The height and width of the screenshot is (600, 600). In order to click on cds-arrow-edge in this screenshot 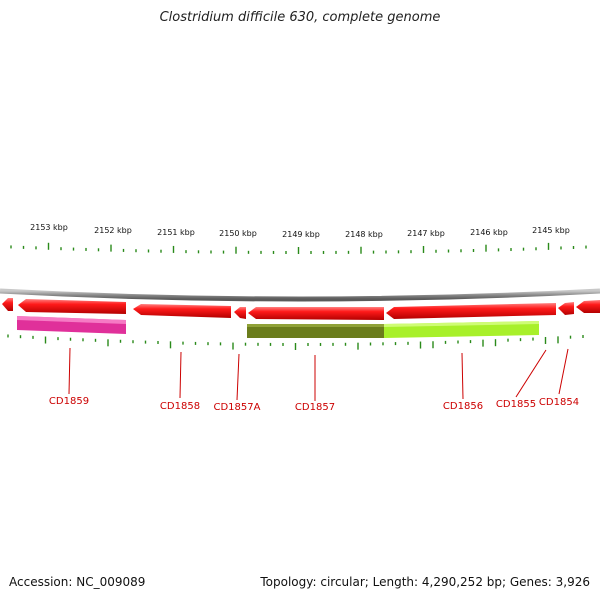, I will do `click(7, 304)`.